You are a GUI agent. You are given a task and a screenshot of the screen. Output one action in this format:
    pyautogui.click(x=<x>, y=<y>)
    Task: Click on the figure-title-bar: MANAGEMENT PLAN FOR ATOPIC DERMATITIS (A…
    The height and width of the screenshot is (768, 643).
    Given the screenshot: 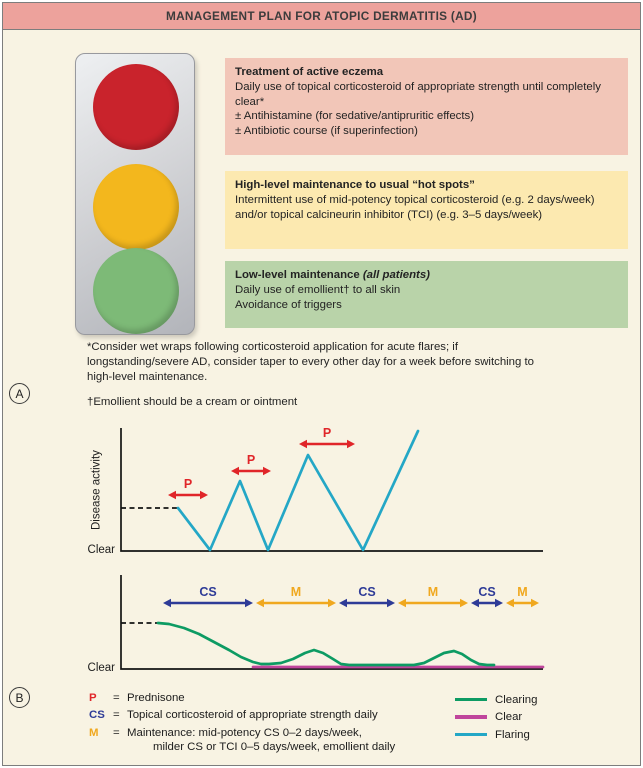 What is the action you would take?
    pyautogui.click(x=321, y=16)
    